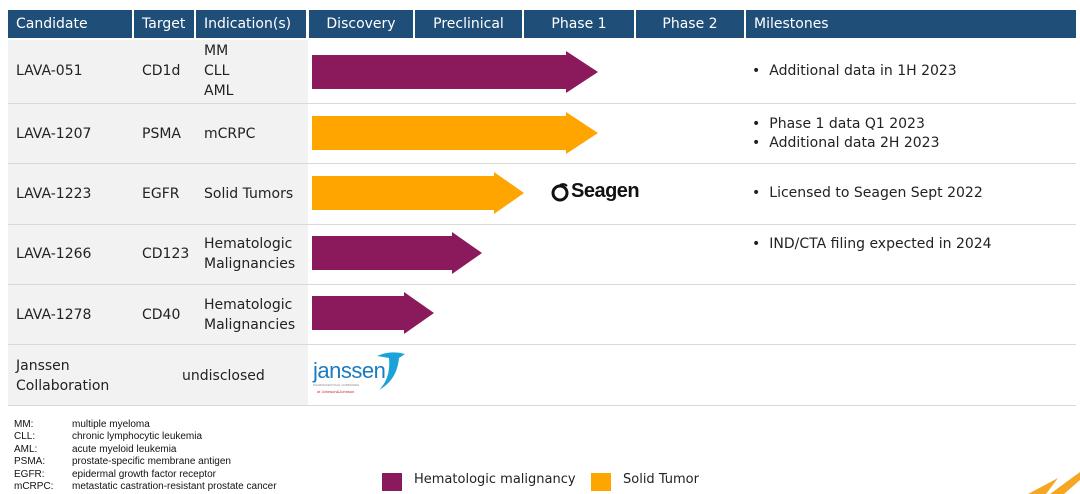 The image size is (1080, 494). I want to click on abbreviation-key: EGFR:, so click(29, 474).